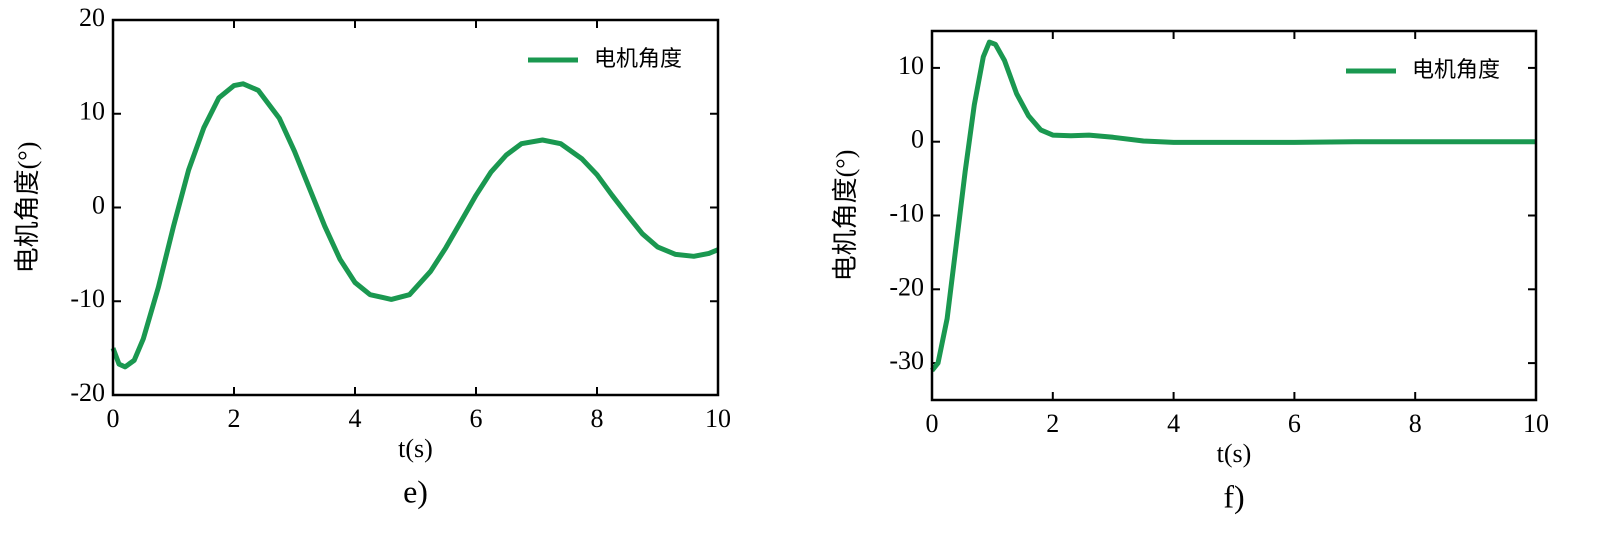 The height and width of the screenshot is (533, 1600). Describe the element at coordinates (1233, 496) in the screenshot. I see `caption: f)` at that location.